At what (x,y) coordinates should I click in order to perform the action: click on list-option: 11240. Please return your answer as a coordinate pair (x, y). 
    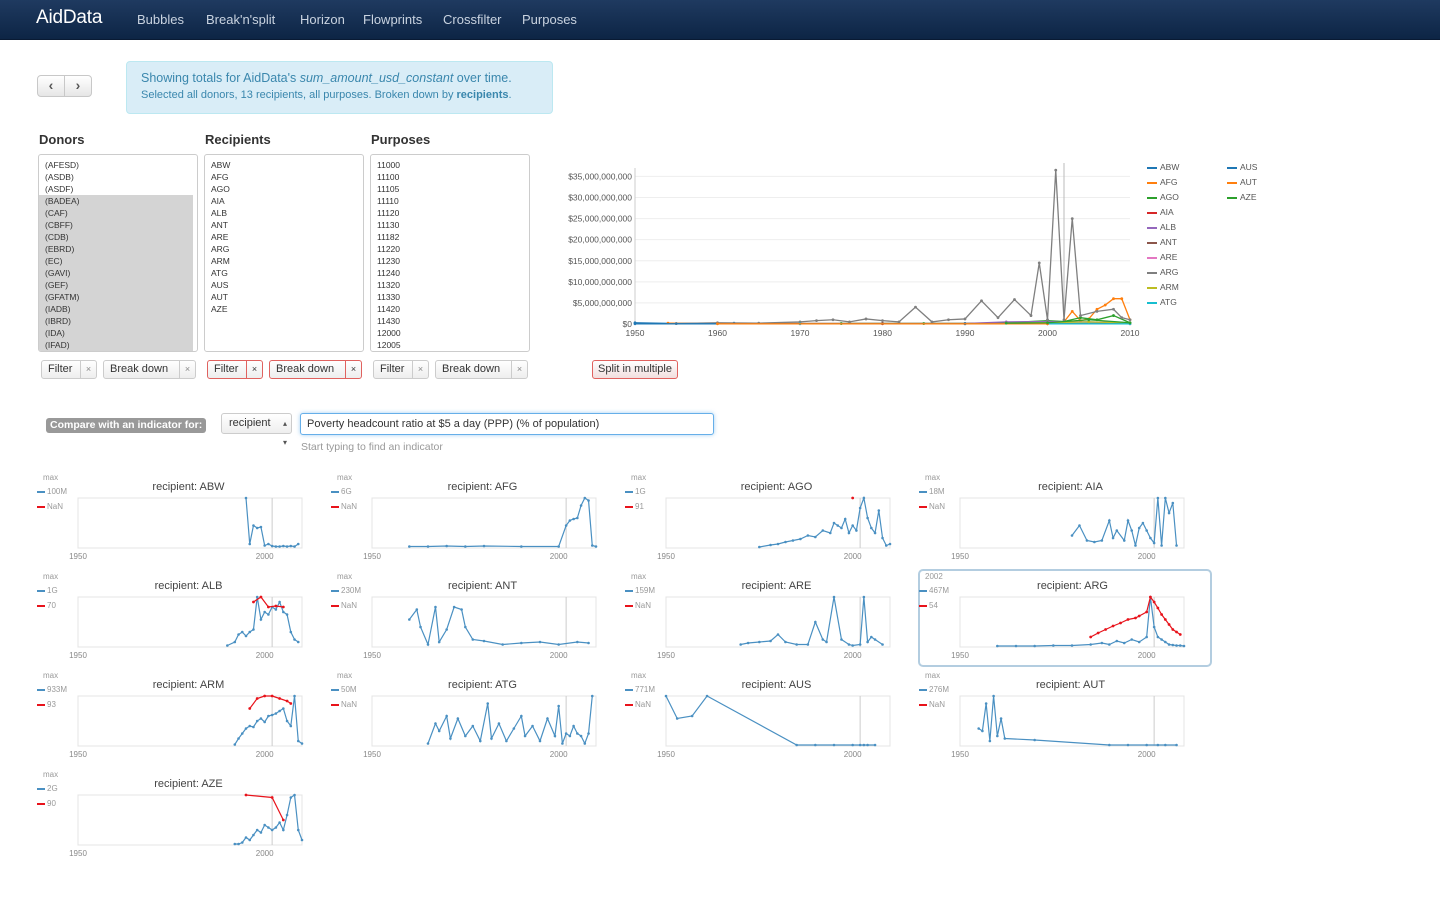
    Looking at the image, I should click on (389, 273).